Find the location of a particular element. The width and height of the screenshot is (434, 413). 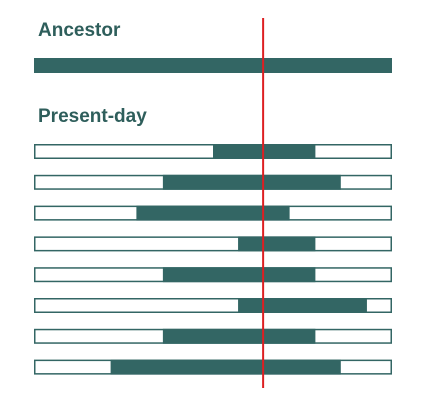

sequence-bar-outline is located at coordinates (213, 244).